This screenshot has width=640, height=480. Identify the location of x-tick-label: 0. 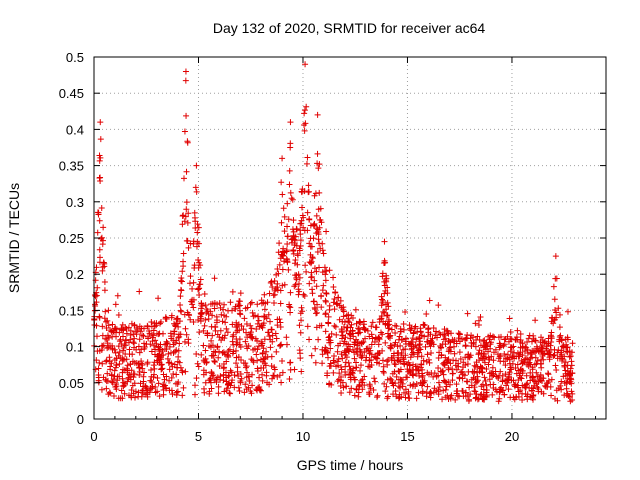
(93, 436).